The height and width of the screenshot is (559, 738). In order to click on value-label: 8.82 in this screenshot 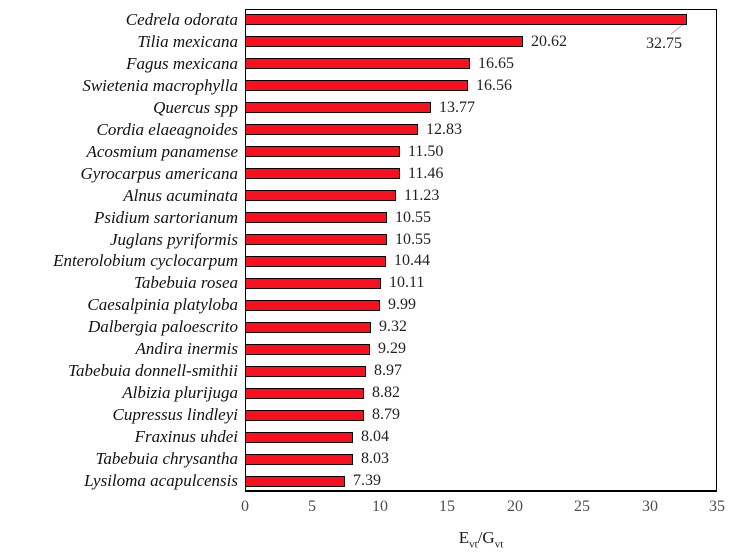, I will do `click(386, 392)`.